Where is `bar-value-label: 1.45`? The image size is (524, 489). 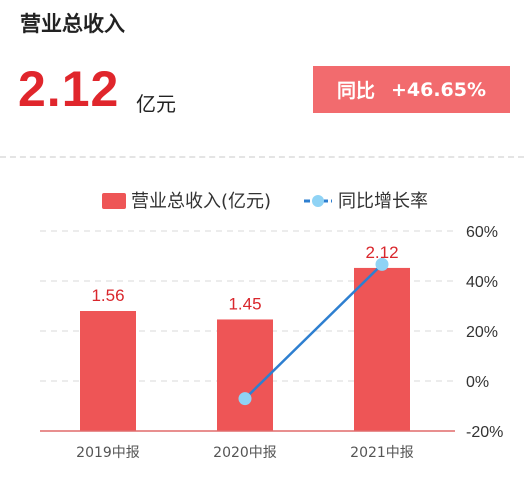 bar-value-label: 1.45 is located at coordinates (244, 303).